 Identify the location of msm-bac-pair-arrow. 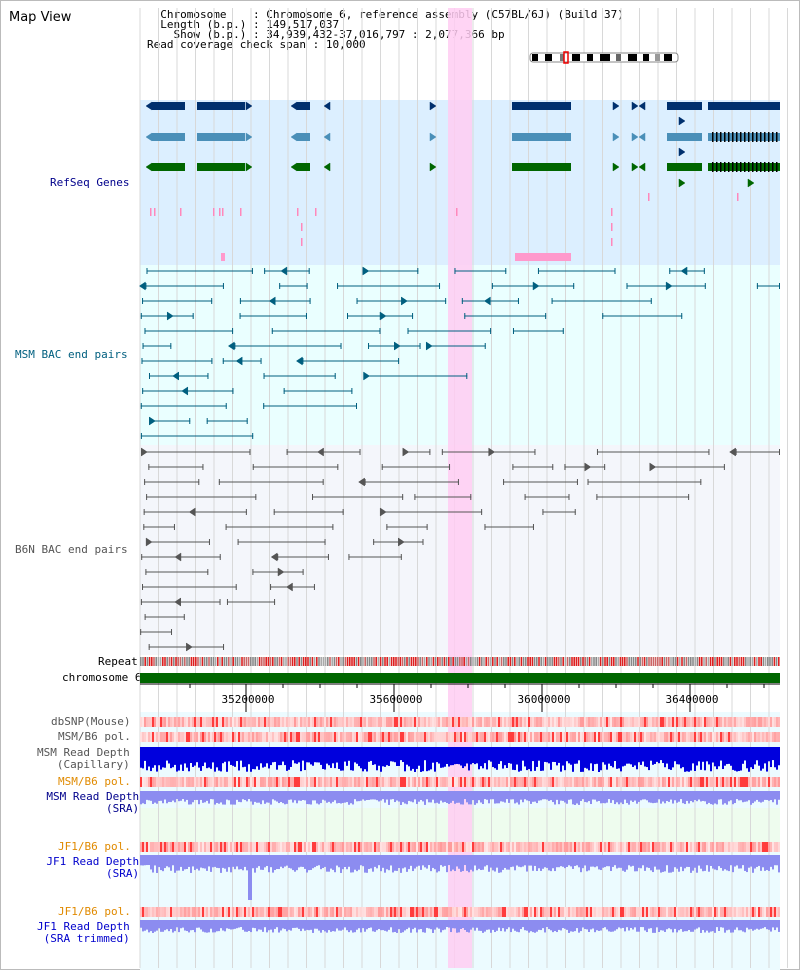
(231, 346).